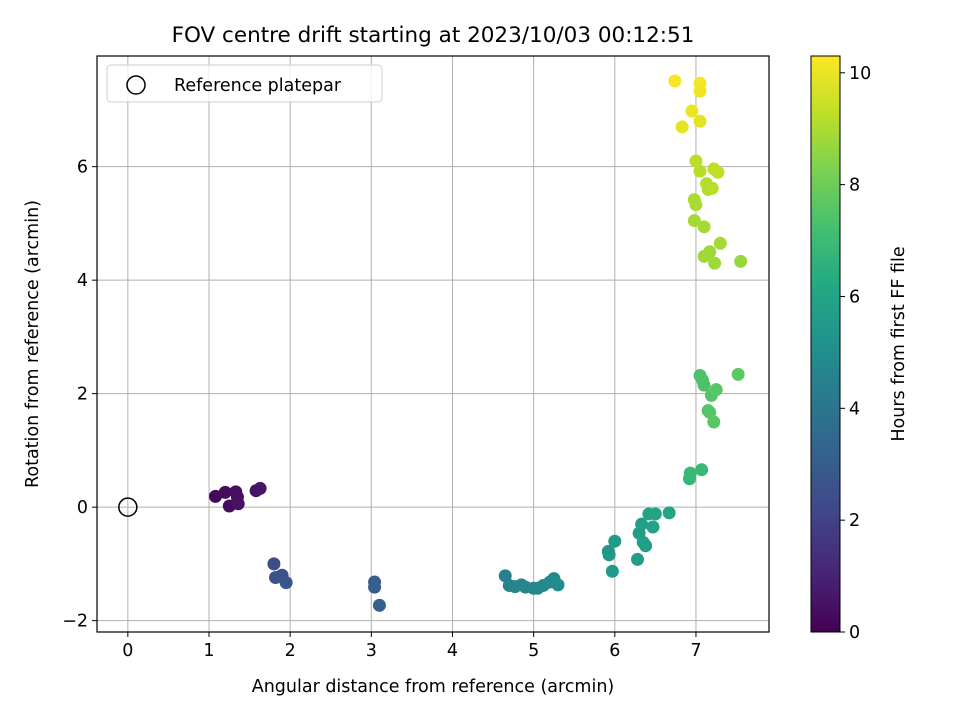 Image resolution: width=960 pixels, height=720 pixels. I want to click on y-tick-label: 2, so click(82, 395).